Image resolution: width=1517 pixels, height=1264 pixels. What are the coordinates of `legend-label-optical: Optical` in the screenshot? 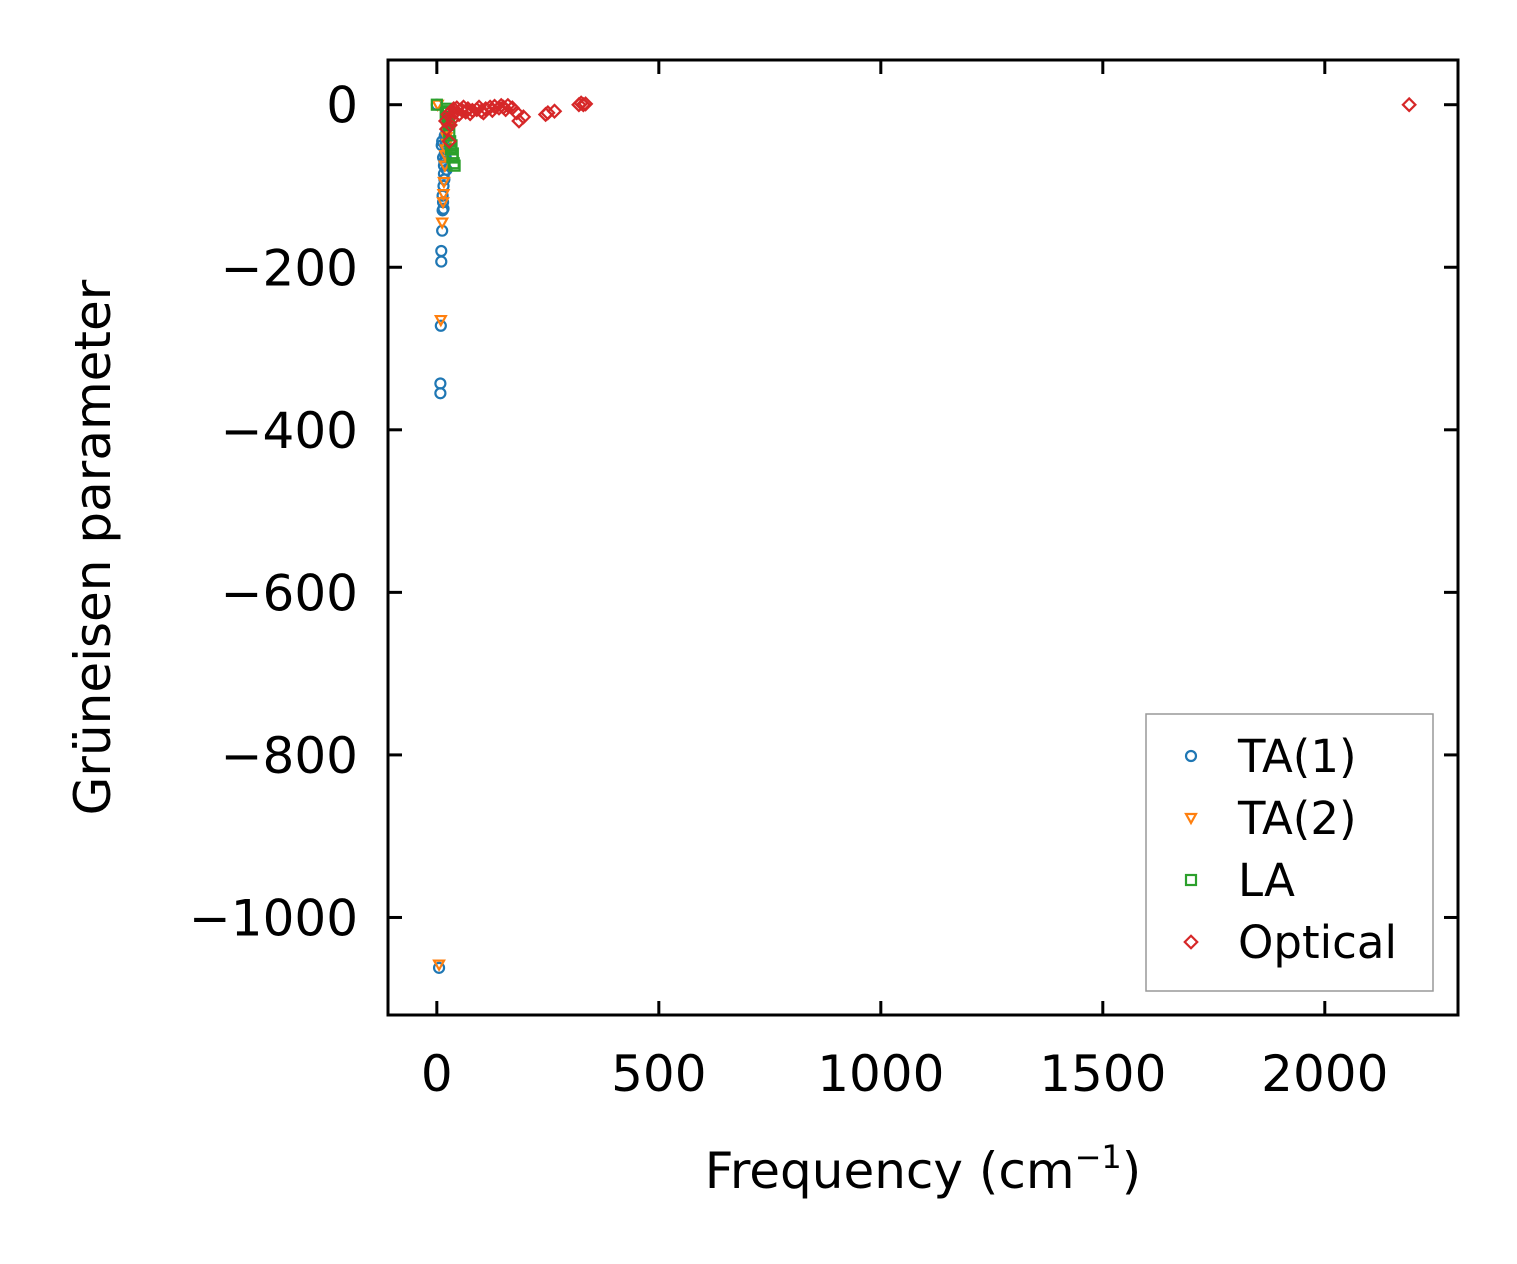 It's located at (1317, 942).